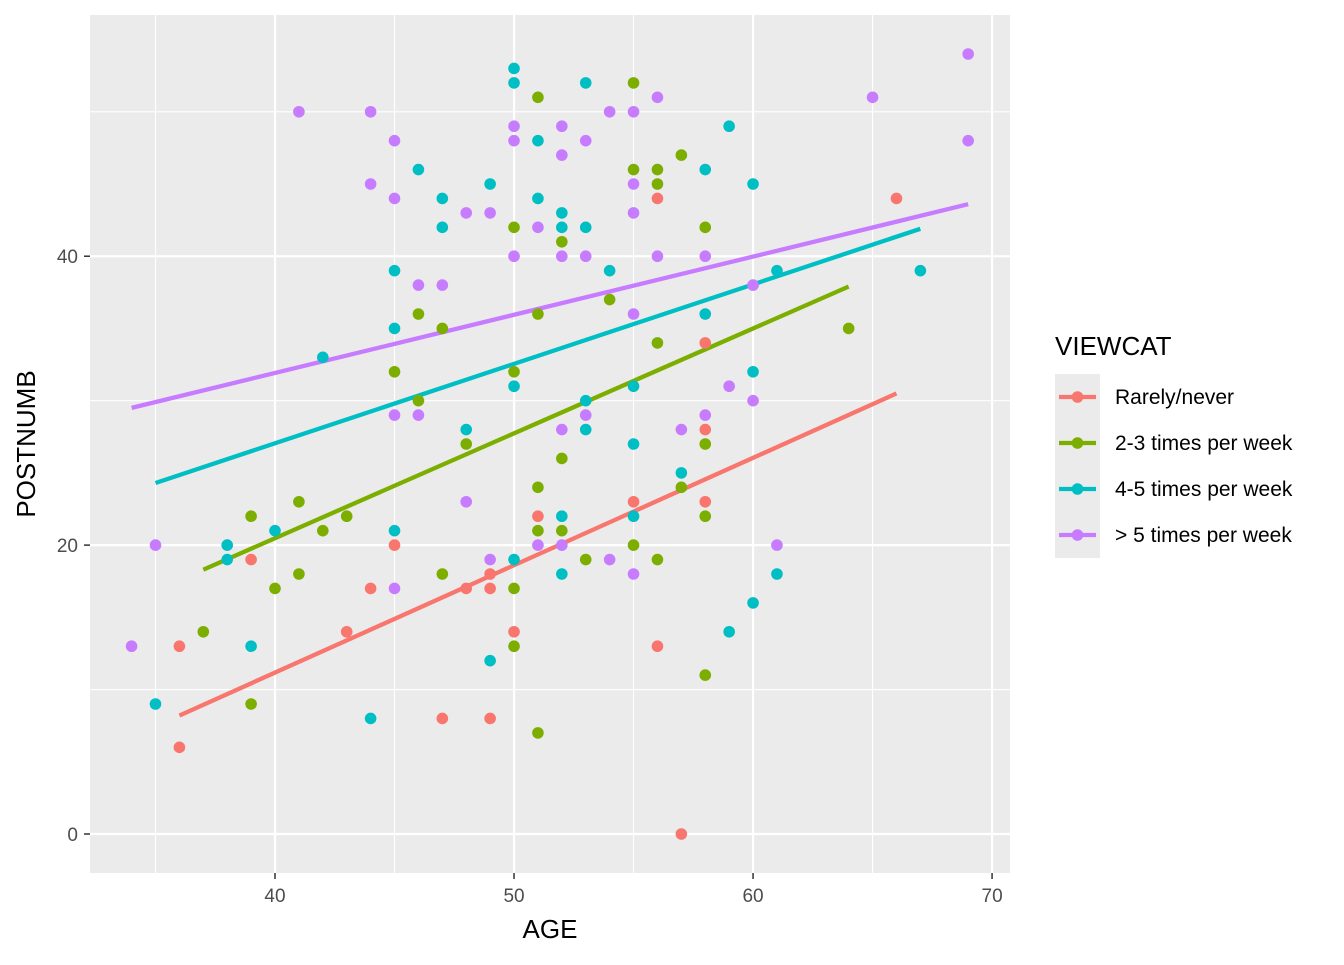 This screenshot has height=965, width=1344. What do you see at coordinates (1204, 489) in the screenshot?
I see `legend-label: 4-5 times per week` at bounding box center [1204, 489].